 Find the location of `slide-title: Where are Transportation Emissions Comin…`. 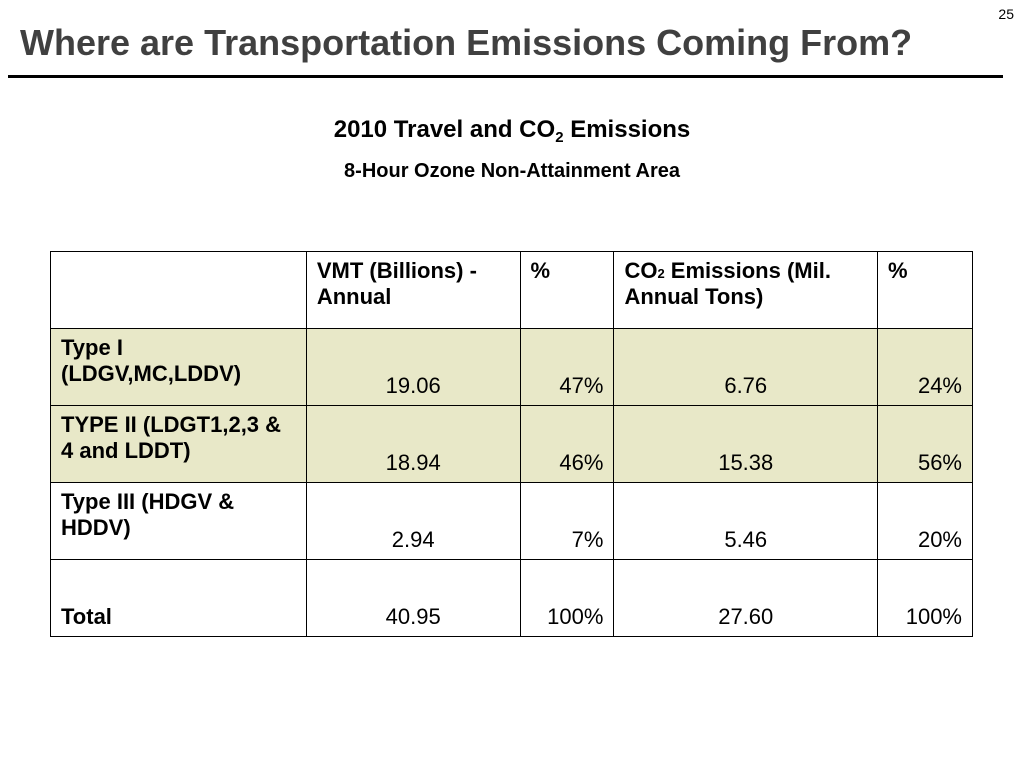

slide-title: Where are Transportation Emissions Comin… is located at coordinates (466, 42).